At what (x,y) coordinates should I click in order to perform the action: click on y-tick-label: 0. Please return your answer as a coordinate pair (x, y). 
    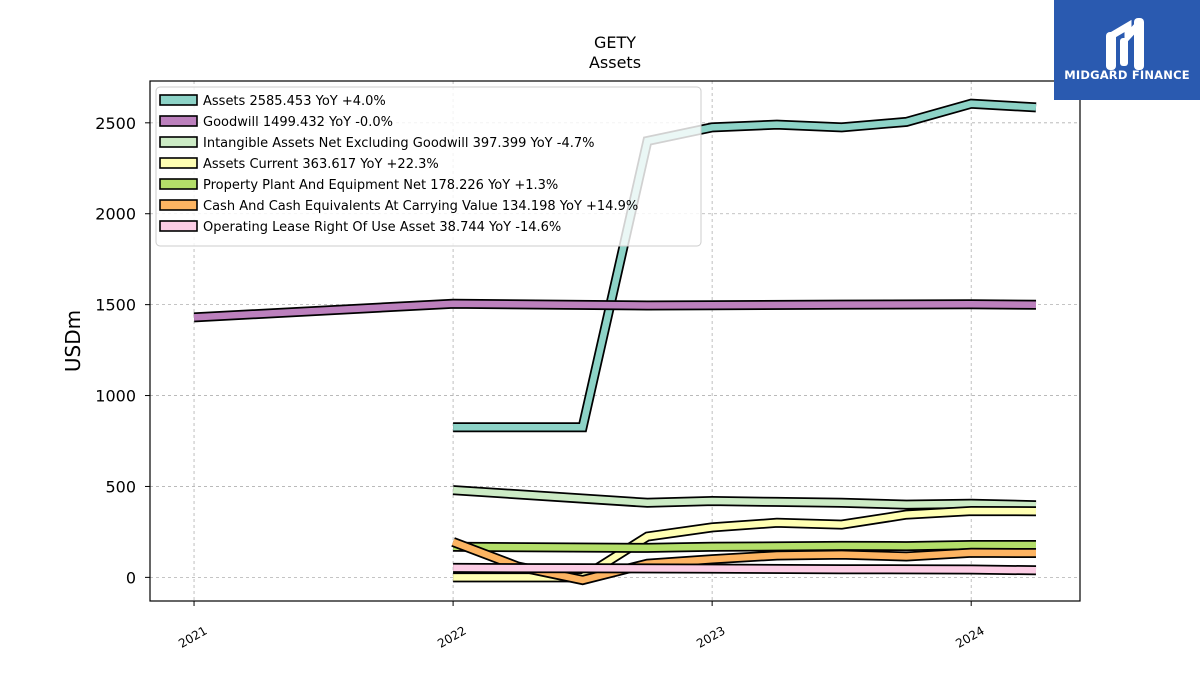
    Looking at the image, I should click on (131, 577).